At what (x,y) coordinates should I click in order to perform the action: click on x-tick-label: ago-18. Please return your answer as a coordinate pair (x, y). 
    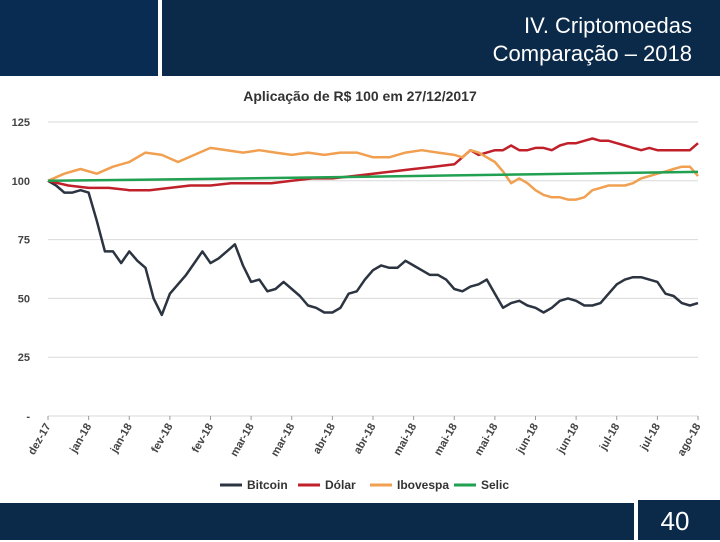
    Looking at the image, I should click on (689, 440).